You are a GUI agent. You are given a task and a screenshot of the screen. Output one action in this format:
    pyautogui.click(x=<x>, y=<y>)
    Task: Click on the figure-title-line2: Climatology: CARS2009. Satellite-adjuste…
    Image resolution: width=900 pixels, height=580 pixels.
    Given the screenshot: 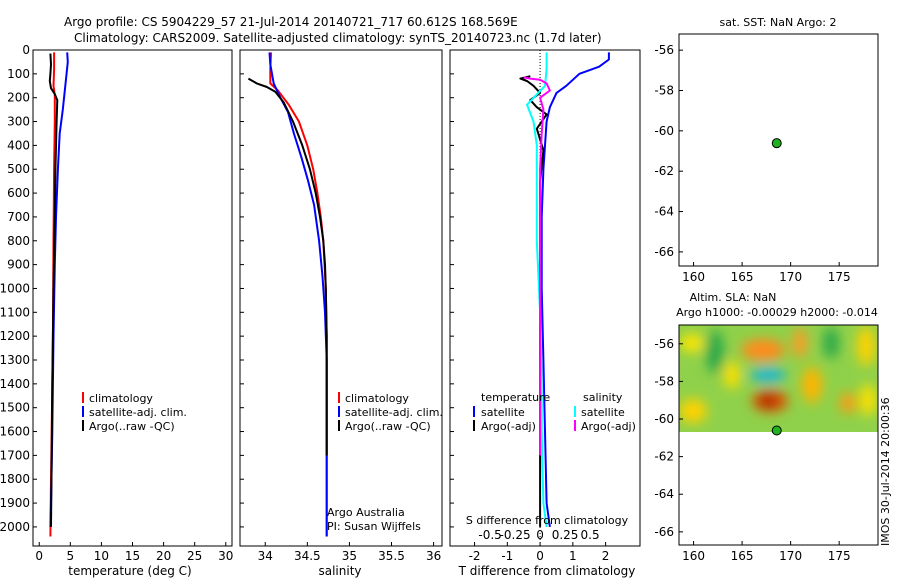 What is the action you would take?
    pyautogui.click(x=338, y=38)
    